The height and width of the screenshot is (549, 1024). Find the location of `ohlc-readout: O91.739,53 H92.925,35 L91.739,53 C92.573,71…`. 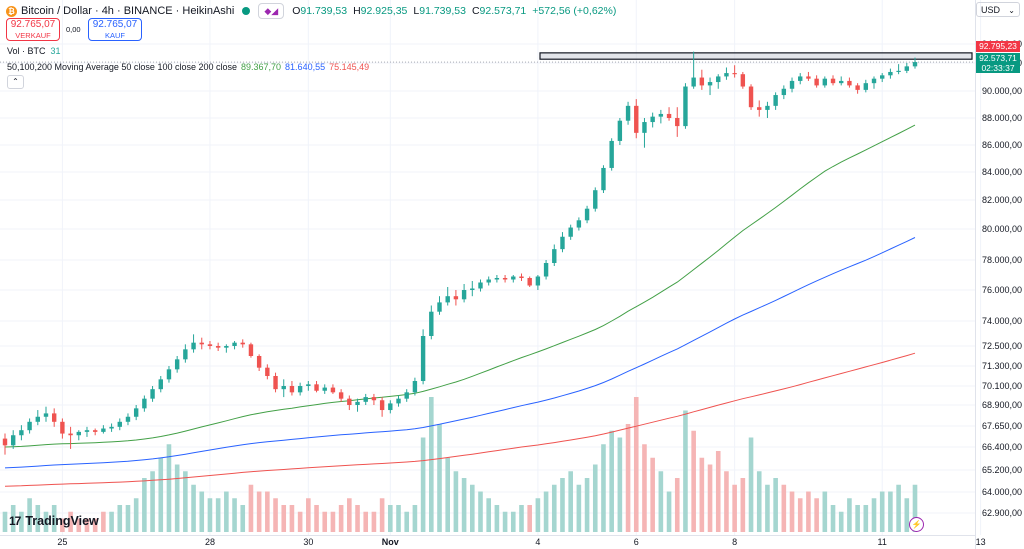

ohlc-readout: O91.739,53 H92.925,35 L91.739,53 C92.573,71… is located at coordinates (454, 11).